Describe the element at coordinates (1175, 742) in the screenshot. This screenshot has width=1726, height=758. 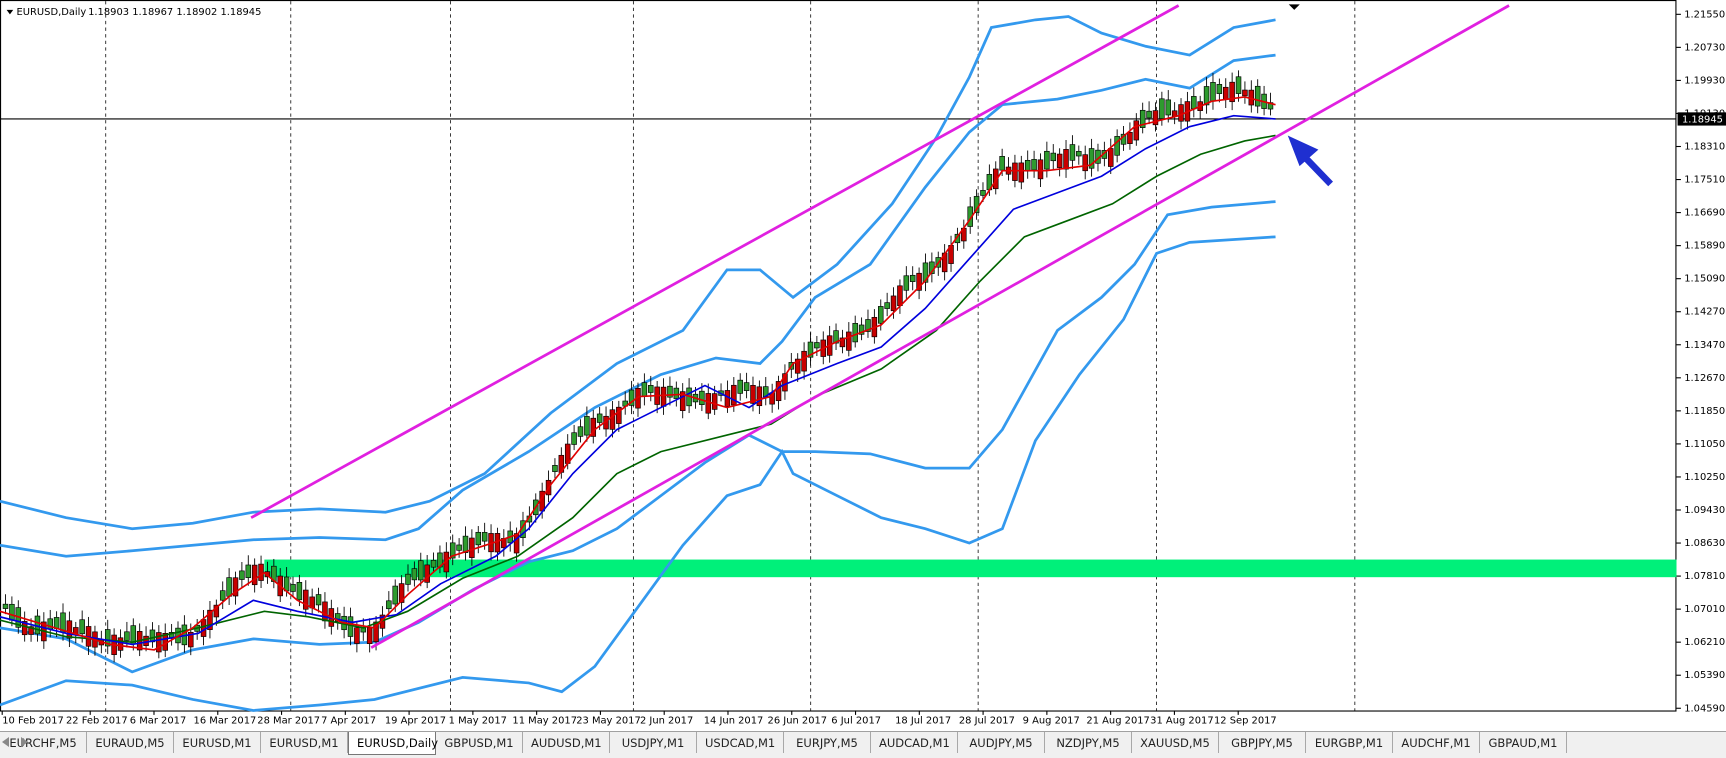
I see `chart-tab: XAUUSD,M5` at that location.